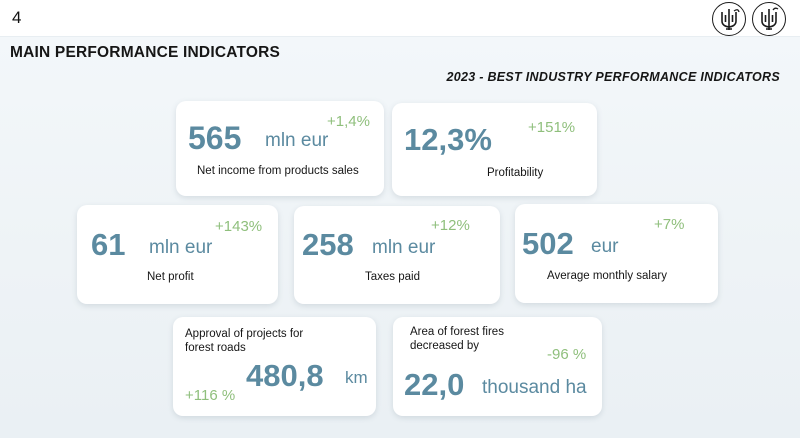  I want to click on header-divider, so click(400, 36).